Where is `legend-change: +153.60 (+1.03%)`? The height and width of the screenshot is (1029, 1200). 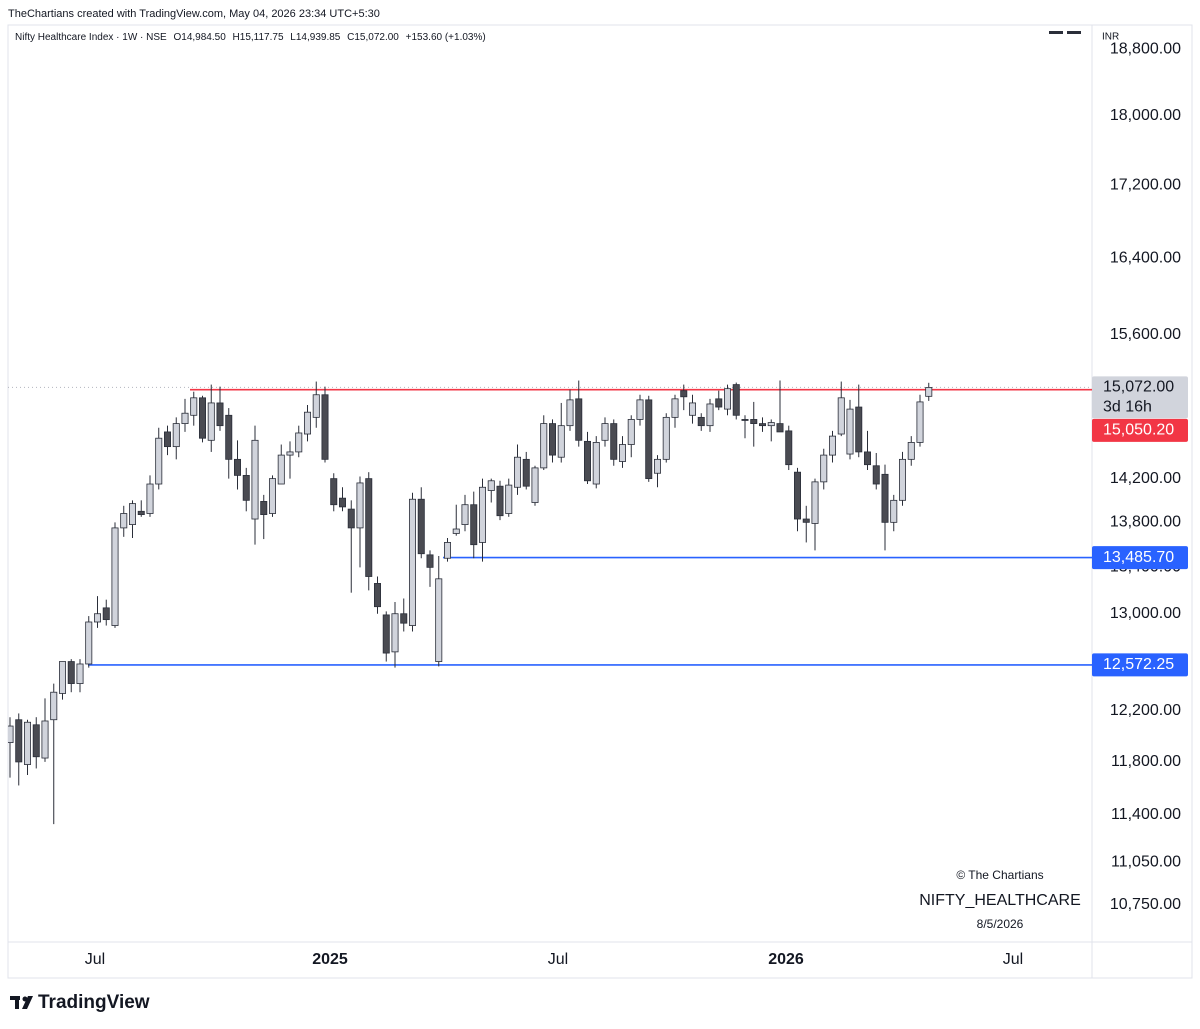
legend-change: +153.60 (+1.03%) is located at coordinates (446, 37).